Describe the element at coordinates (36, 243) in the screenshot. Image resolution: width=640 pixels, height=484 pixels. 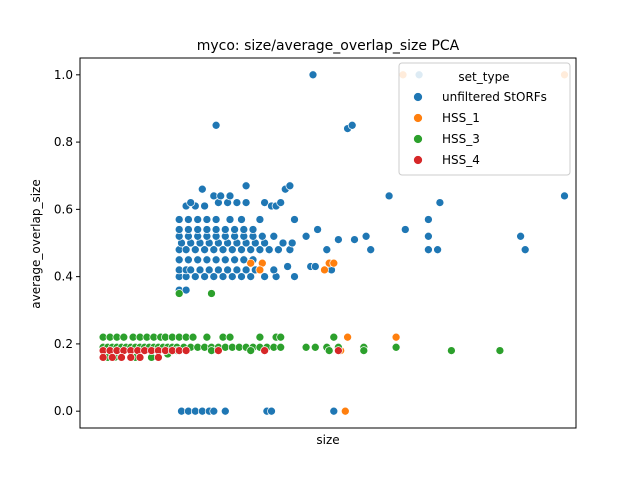
I see `y-axis-label: average_overlap_size` at that location.